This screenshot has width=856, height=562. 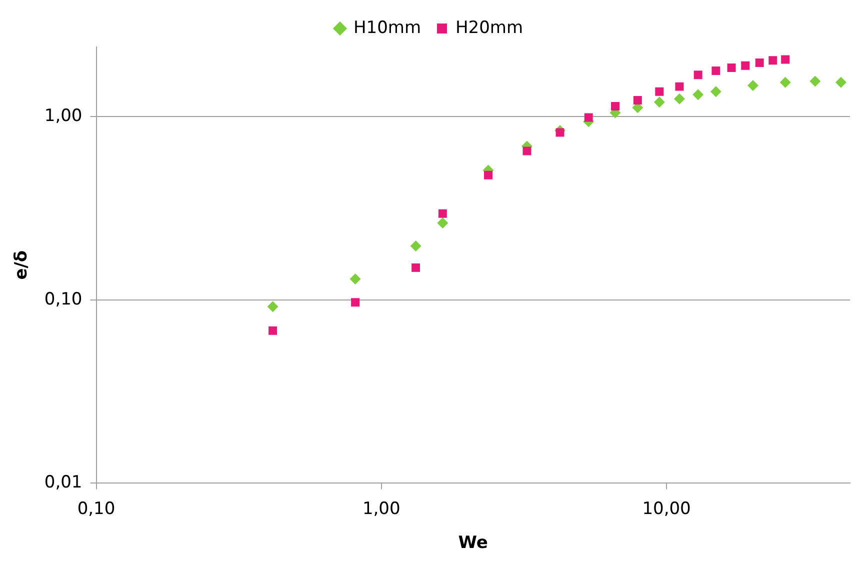 What do you see at coordinates (63, 482) in the screenshot?
I see `y-tick-label: 0,01` at bounding box center [63, 482].